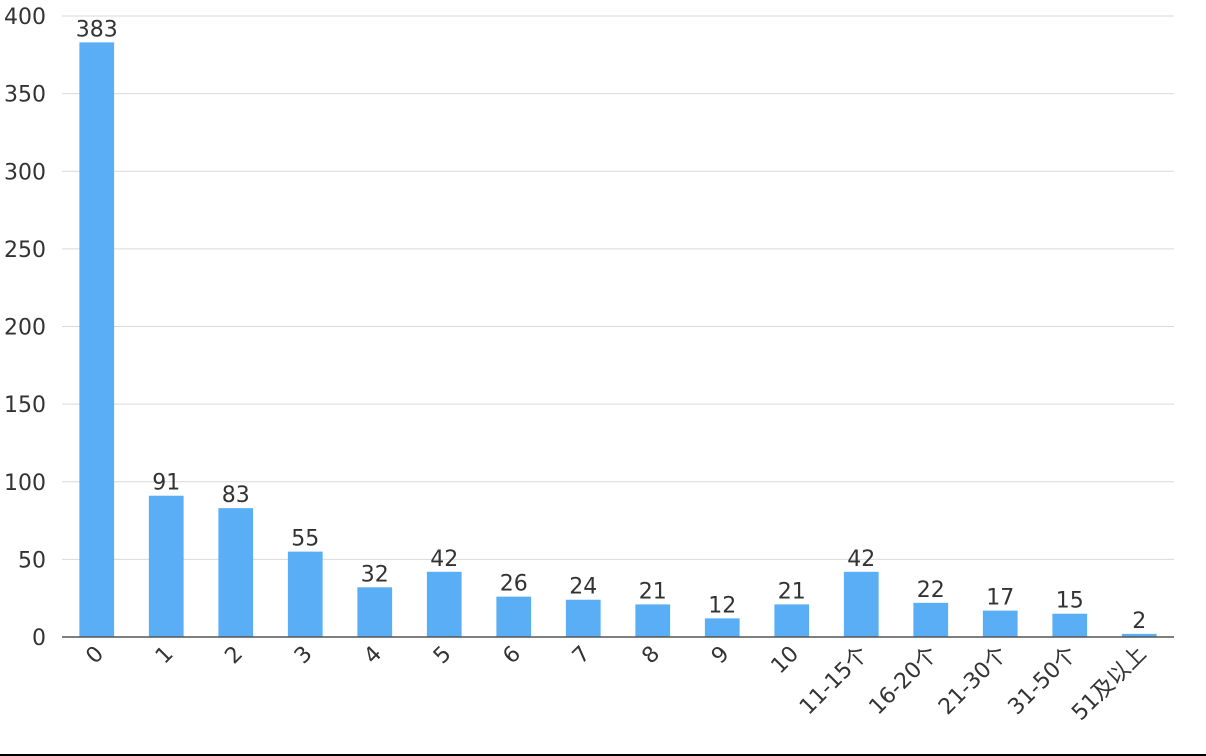 The image size is (1206, 756). What do you see at coordinates (305, 539) in the screenshot?
I see `data-label: 55` at bounding box center [305, 539].